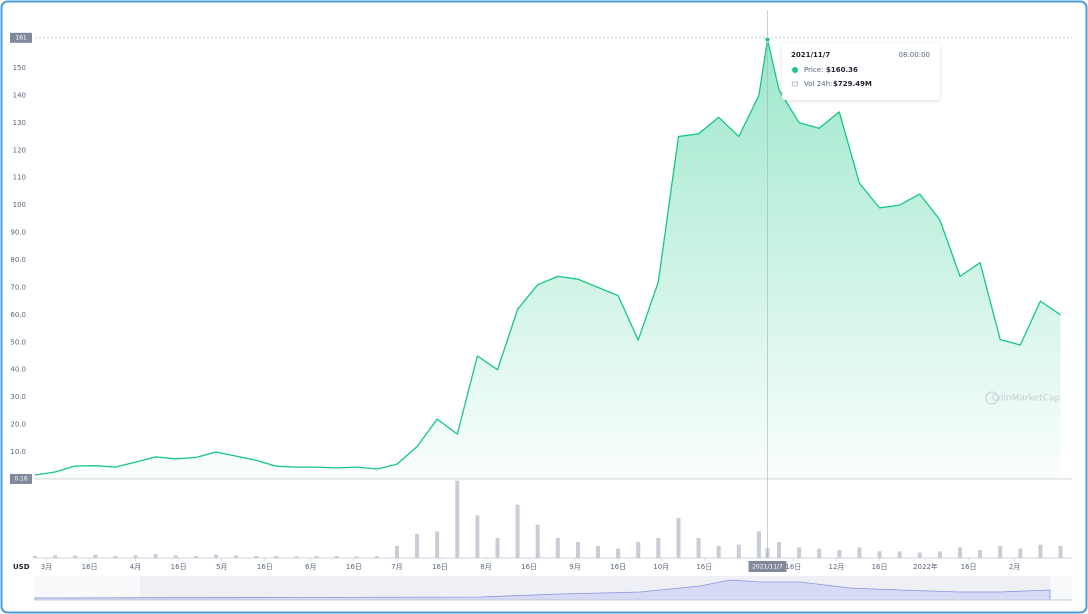 Image resolution: width=1088 pixels, height=614 pixels. Describe the element at coordinates (992, 398) in the screenshot. I see `watermark-logo` at that location.